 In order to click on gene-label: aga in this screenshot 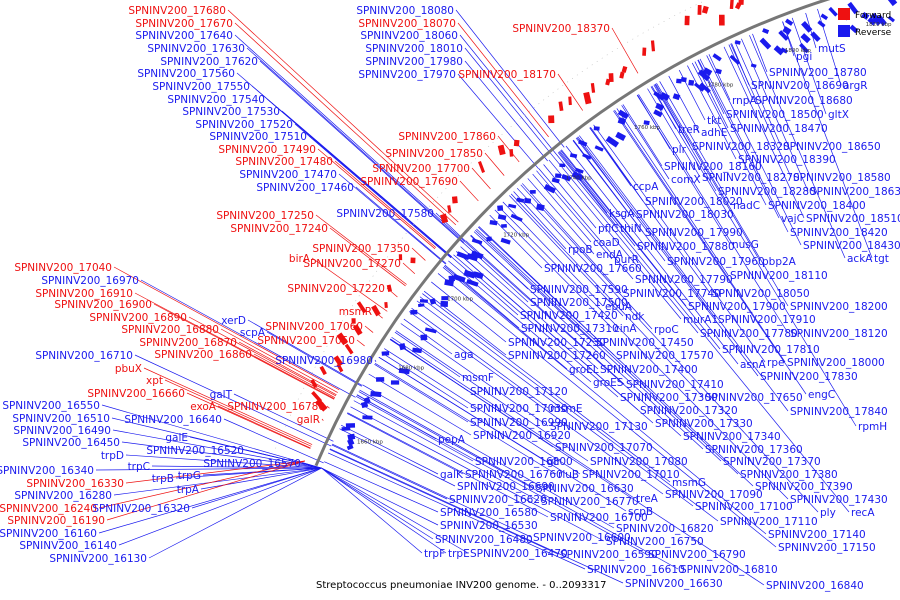, I will do `click(464, 355)`.